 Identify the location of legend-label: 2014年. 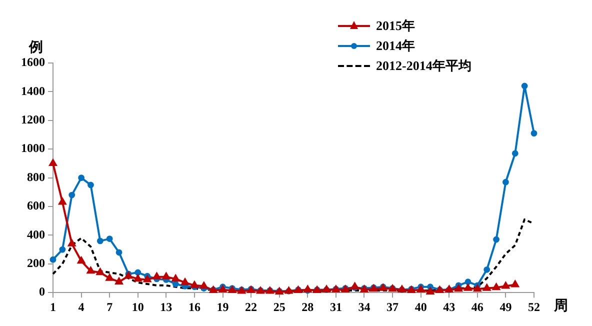
(395, 46).